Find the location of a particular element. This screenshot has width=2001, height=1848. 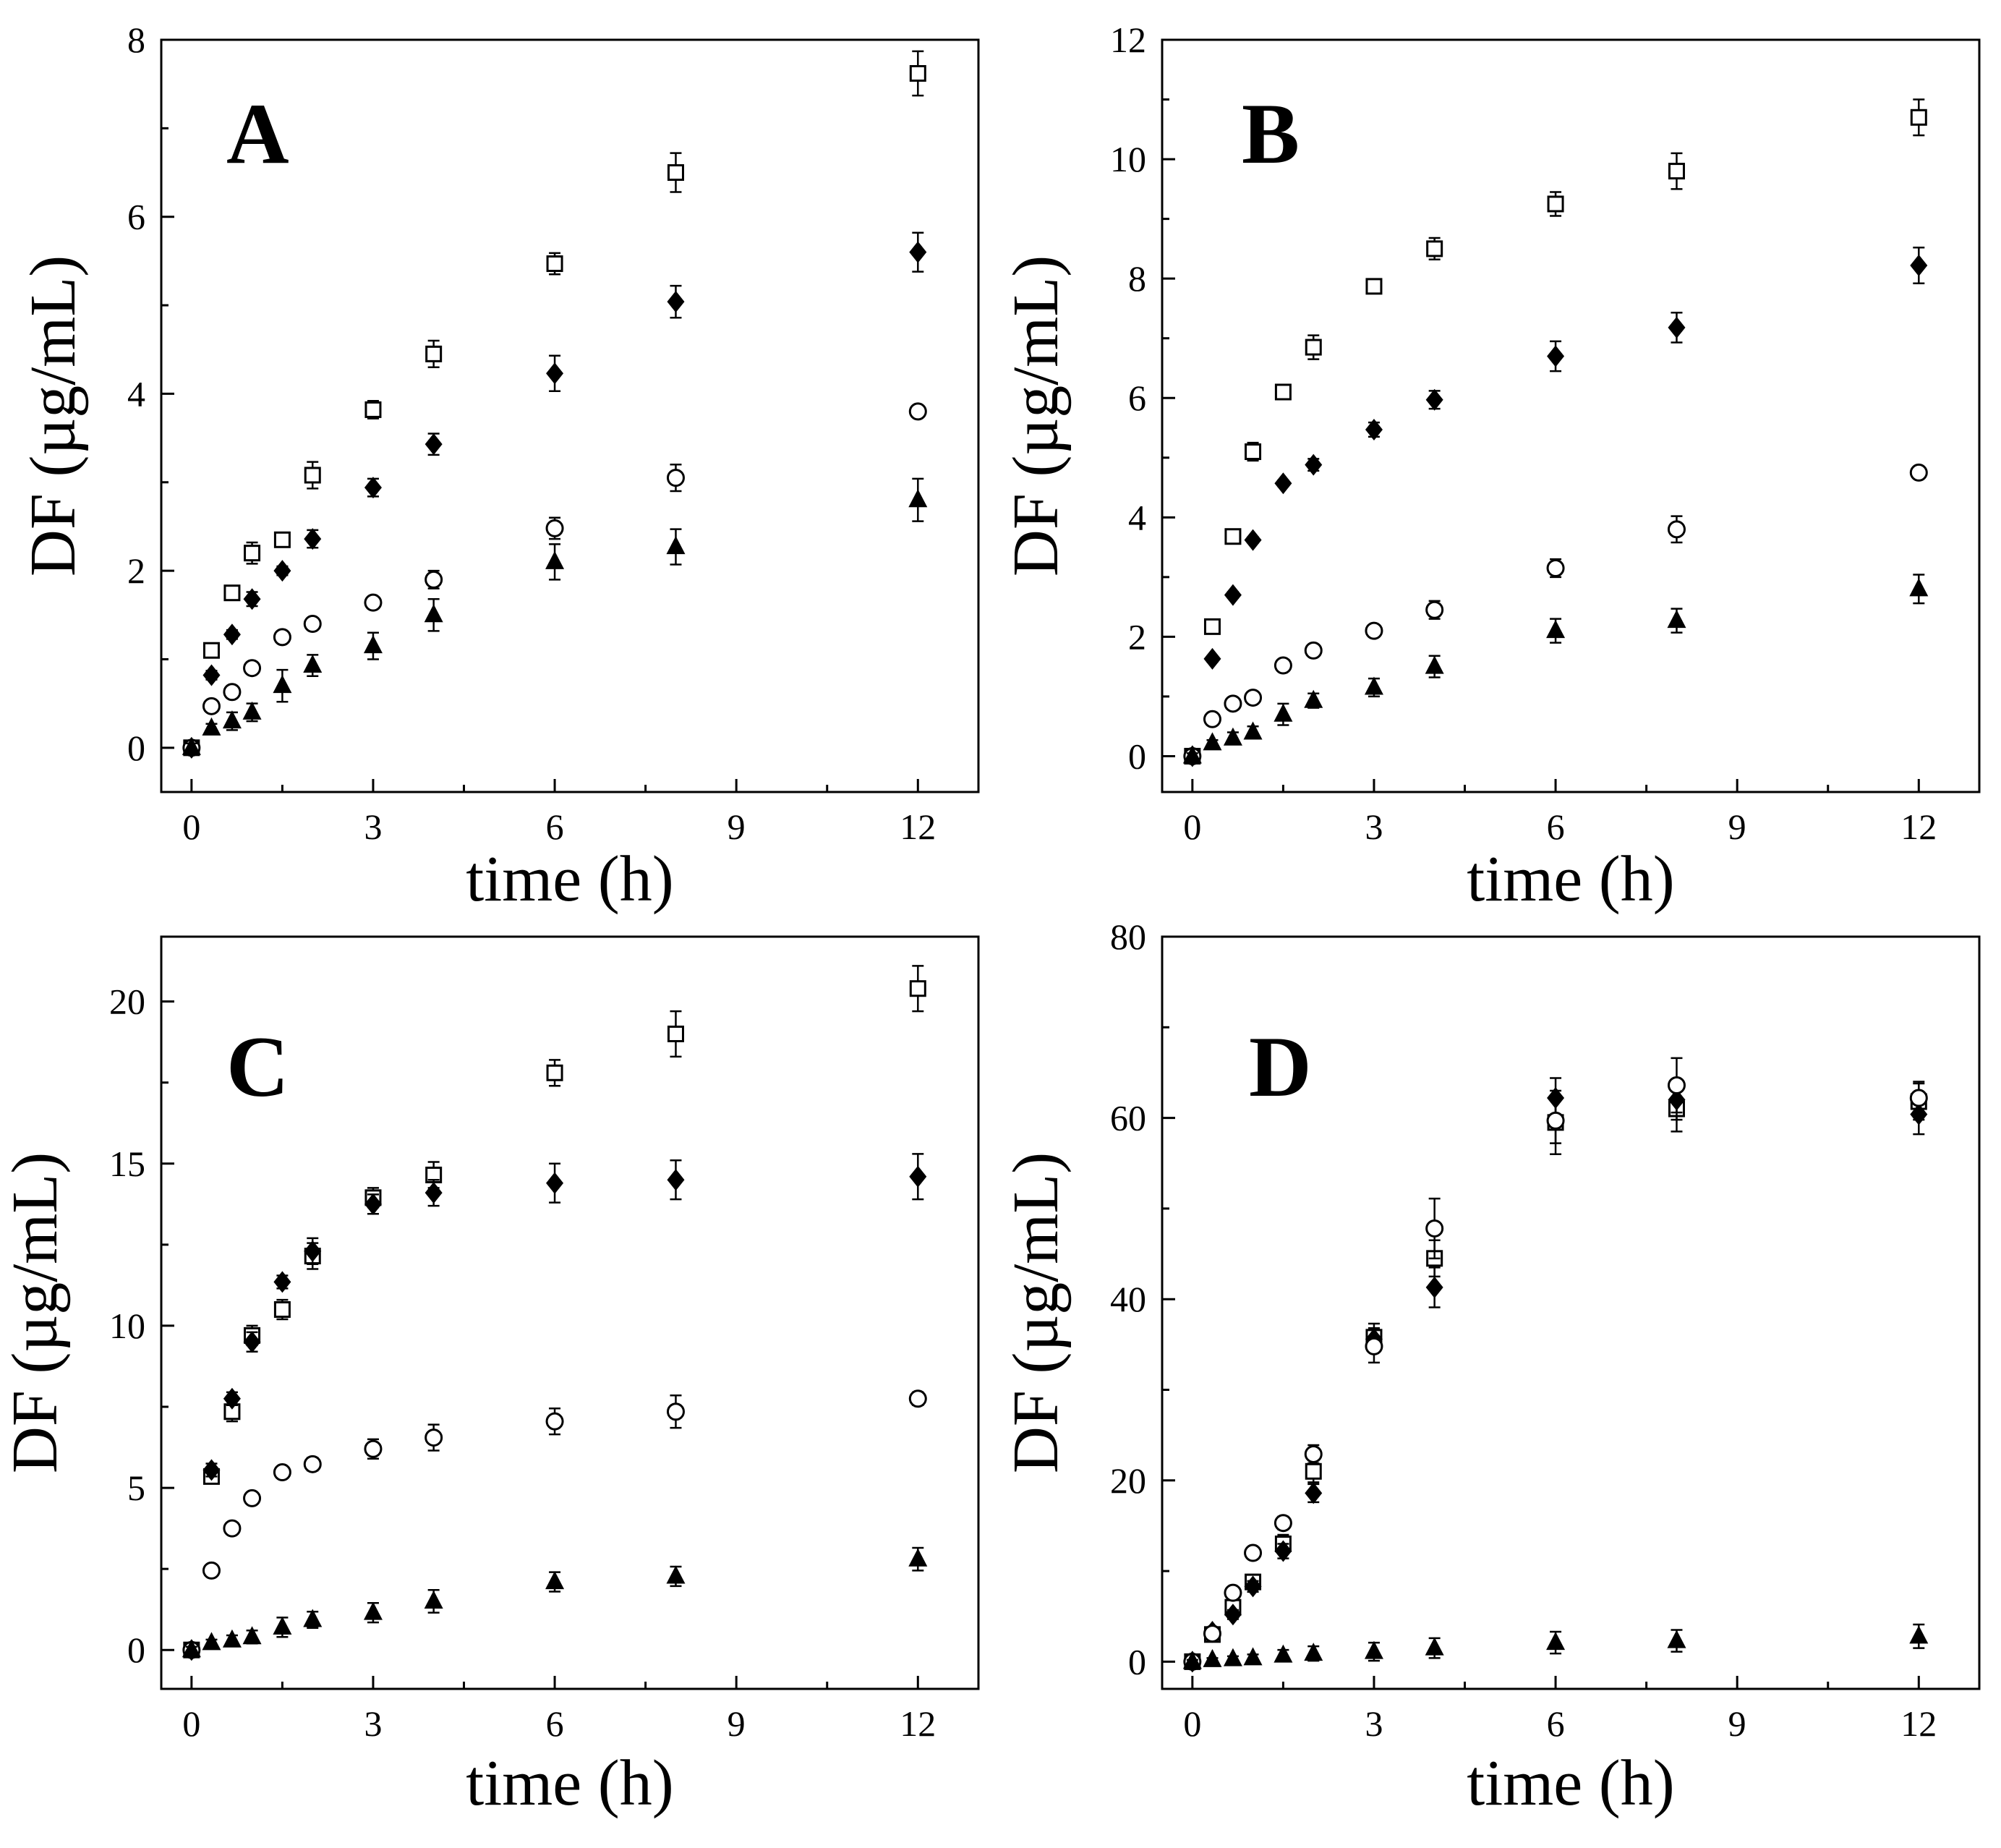

panel-d-point-open-square is located at coordinates (1313, 1471).